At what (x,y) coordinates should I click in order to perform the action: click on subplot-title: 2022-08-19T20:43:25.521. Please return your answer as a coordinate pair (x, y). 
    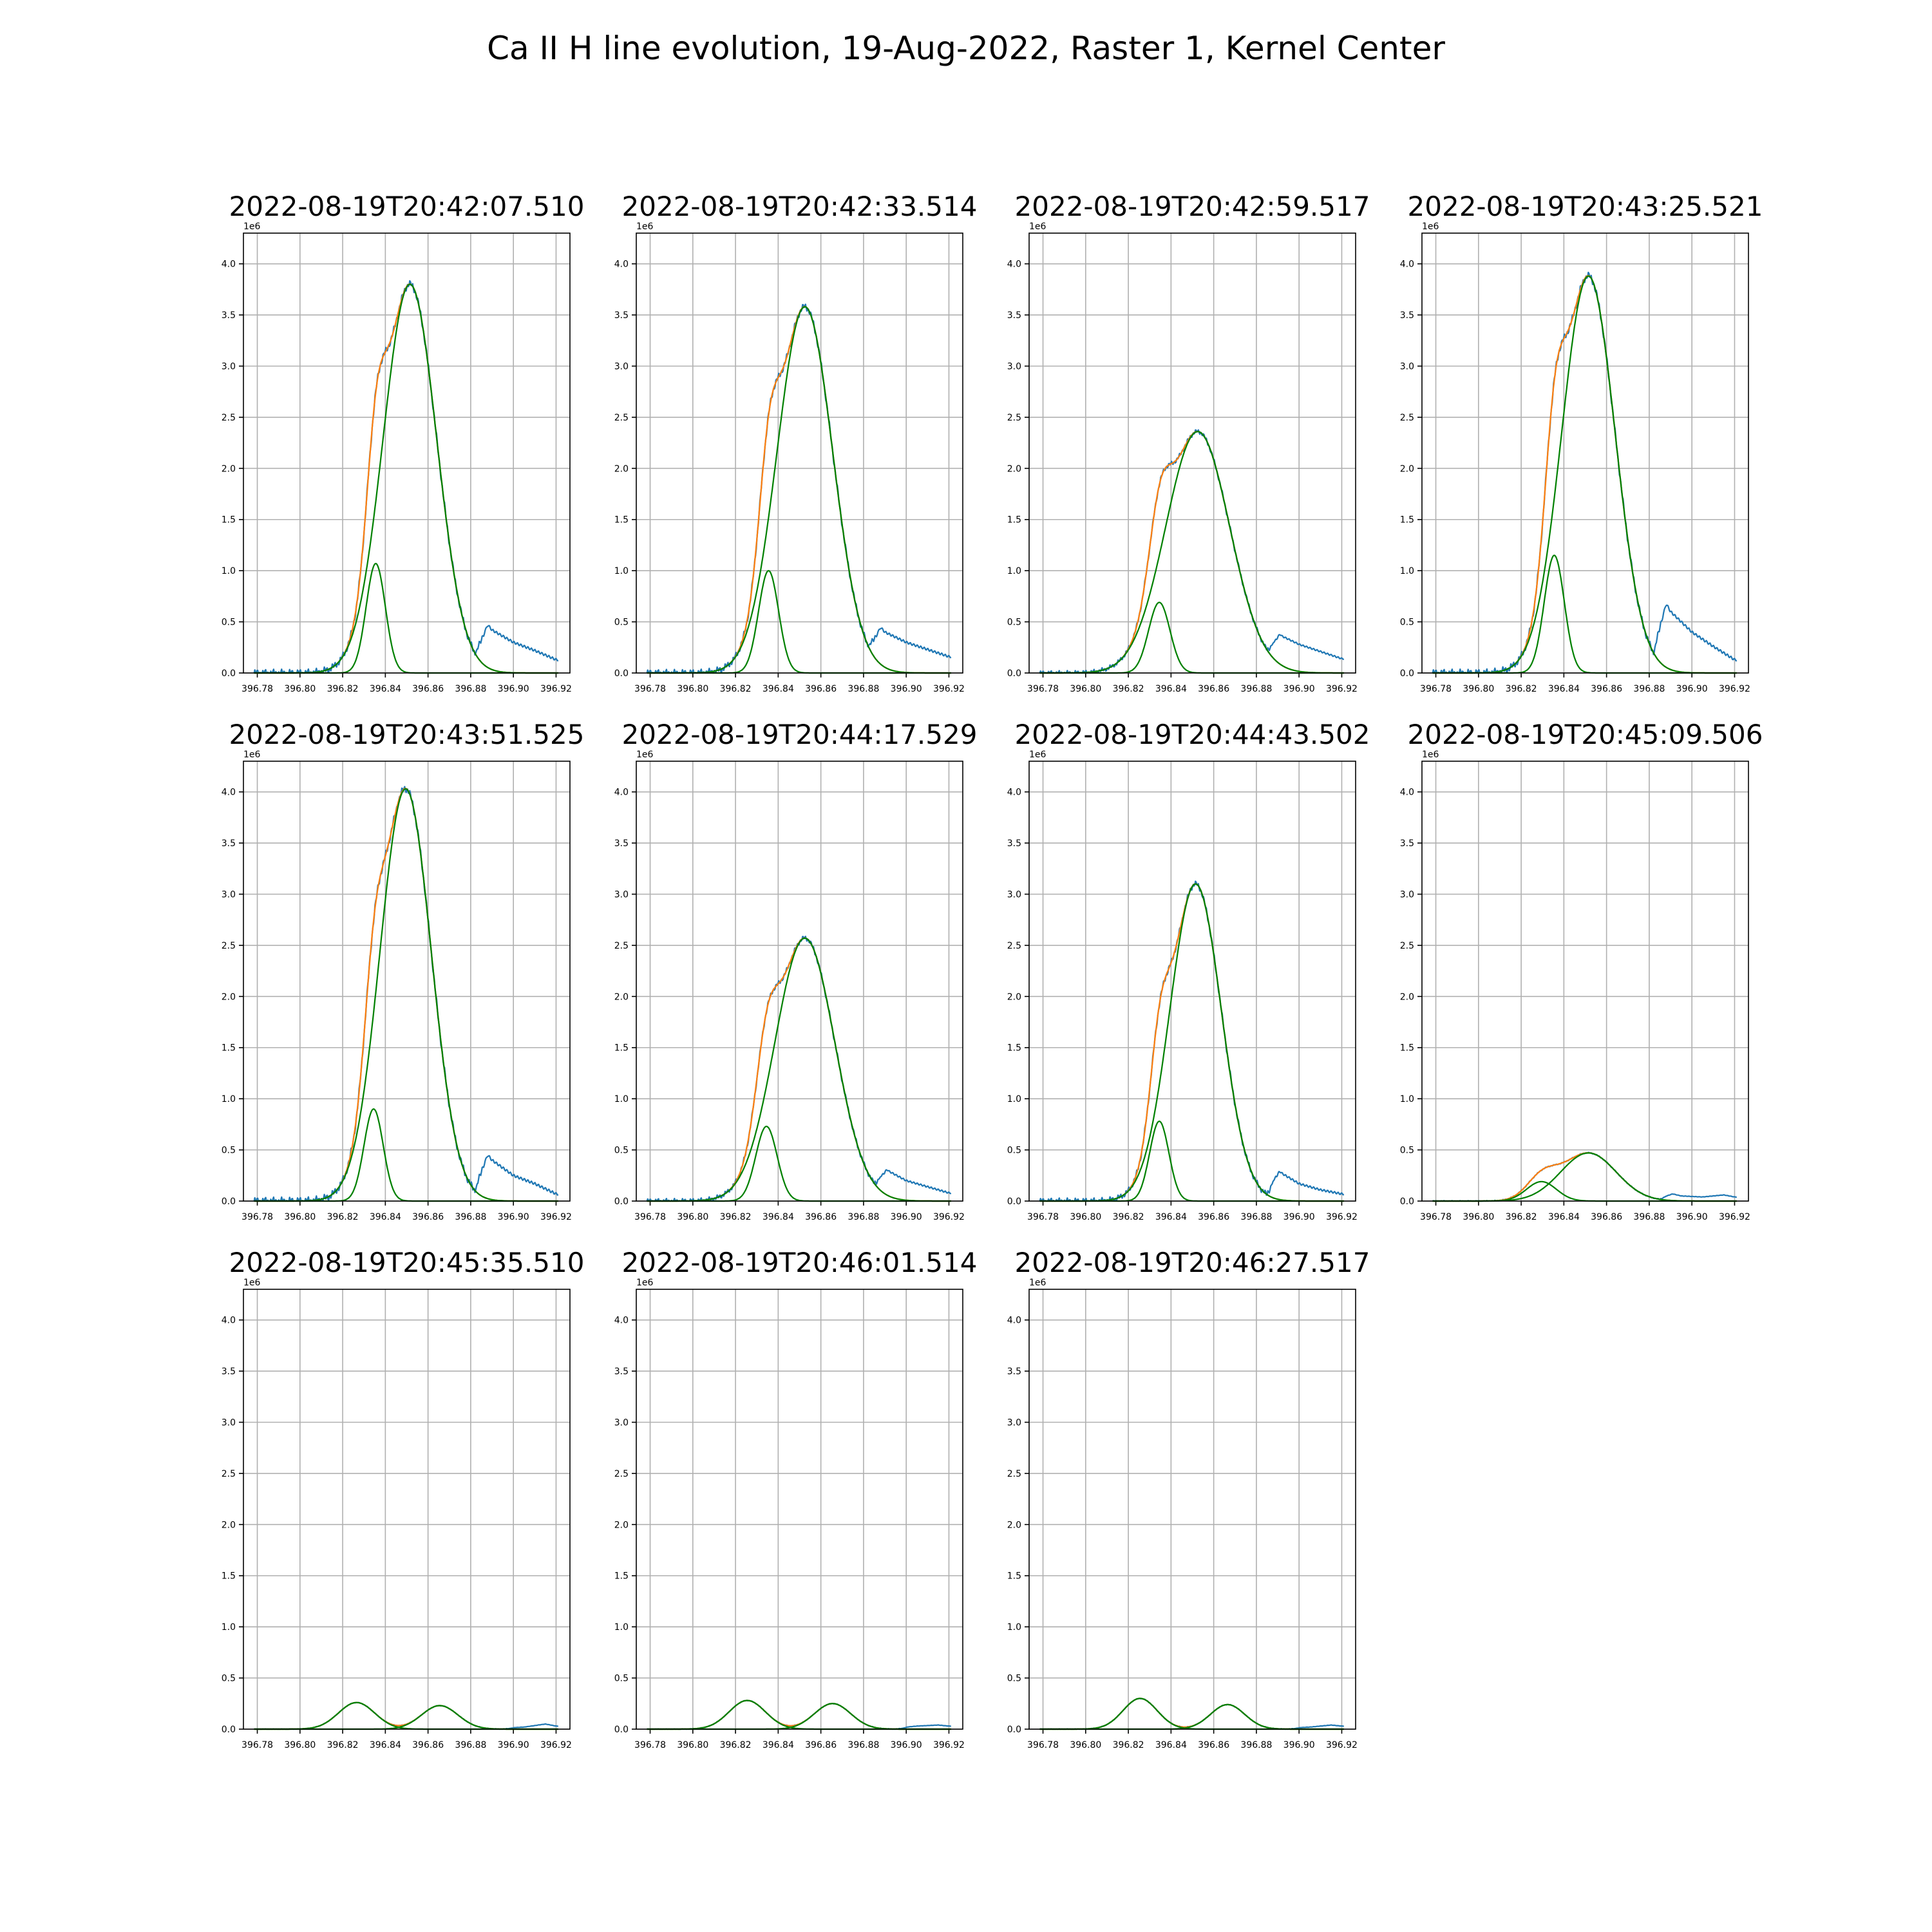
    Looking at the image, I should click on (1585, 207).